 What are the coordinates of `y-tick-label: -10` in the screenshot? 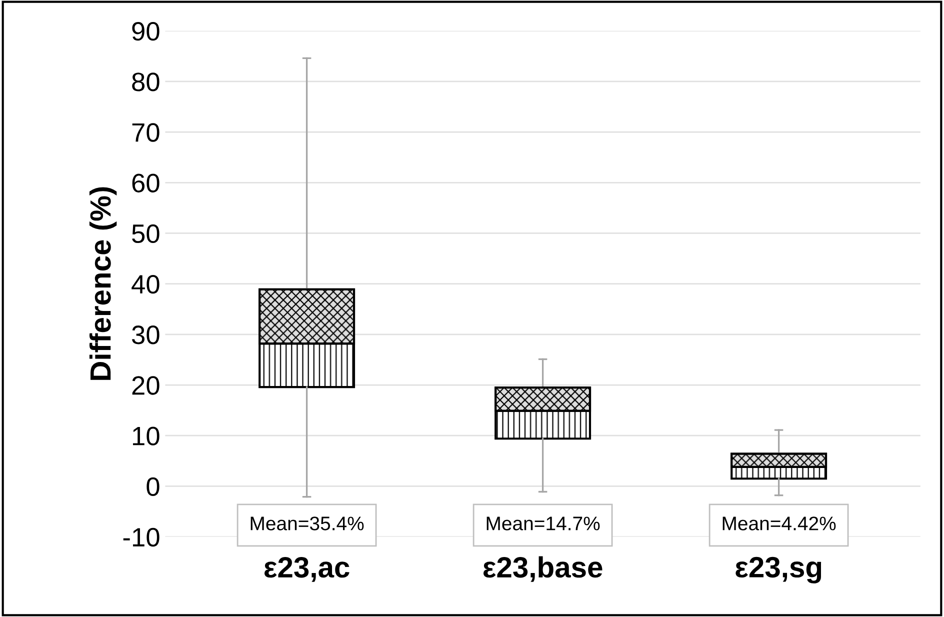 It's located at (141, 537).